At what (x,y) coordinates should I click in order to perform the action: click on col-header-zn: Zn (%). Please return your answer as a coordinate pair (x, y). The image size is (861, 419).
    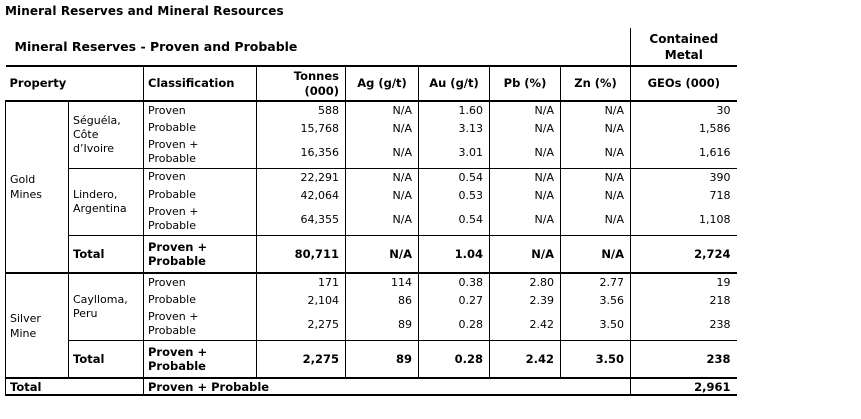
    Looking at the image, I should click on (595, 84).